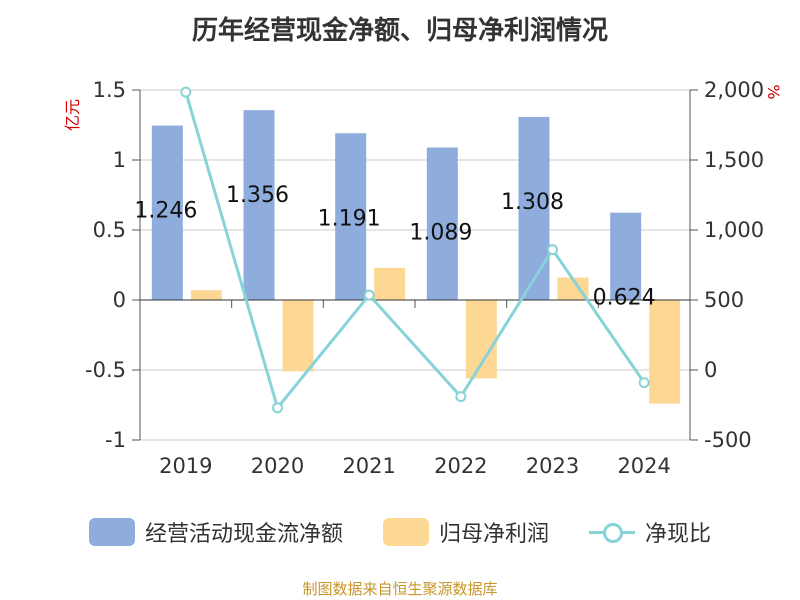  Describe the element at coordinates (643, 466) in the screenshot. I see `x-axis-tick-label-2024: 2024` at that location.